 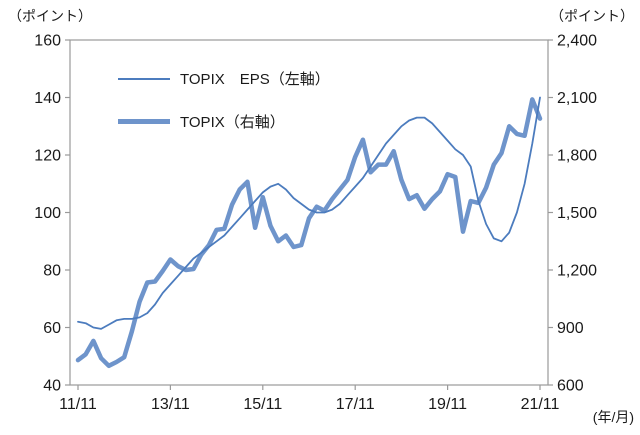 I want to click on legend-label-topix: TOPIX（右軸）, so click(x=232, y=122).